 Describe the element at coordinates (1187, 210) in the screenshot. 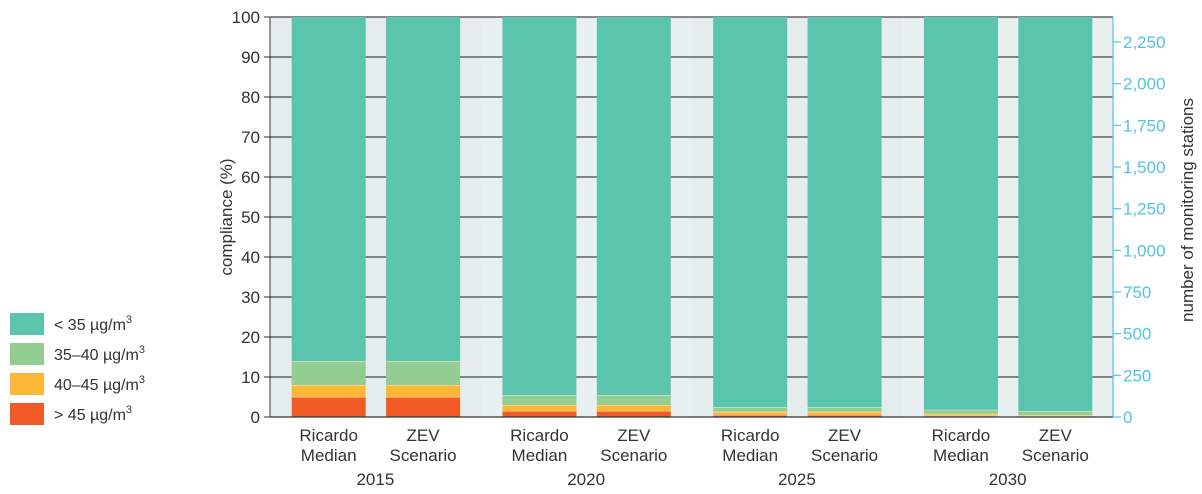

I see `y2-axis-title: number of monitoring stations` at that location.